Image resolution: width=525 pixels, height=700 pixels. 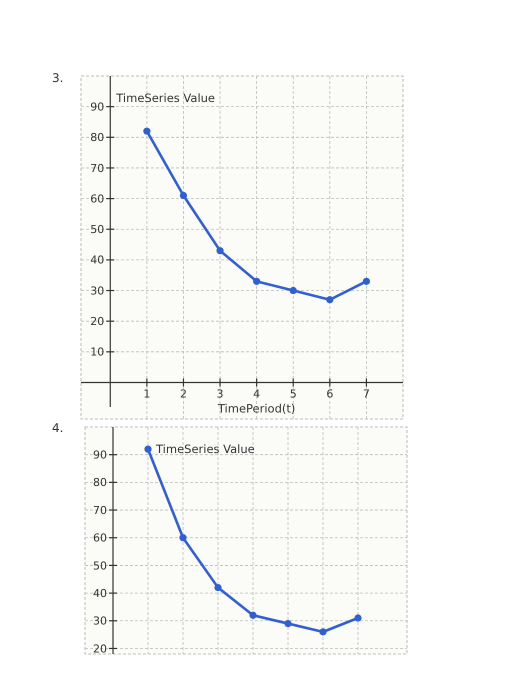 I want to click on y-tick-label: 10, so click(x=97, y=352).